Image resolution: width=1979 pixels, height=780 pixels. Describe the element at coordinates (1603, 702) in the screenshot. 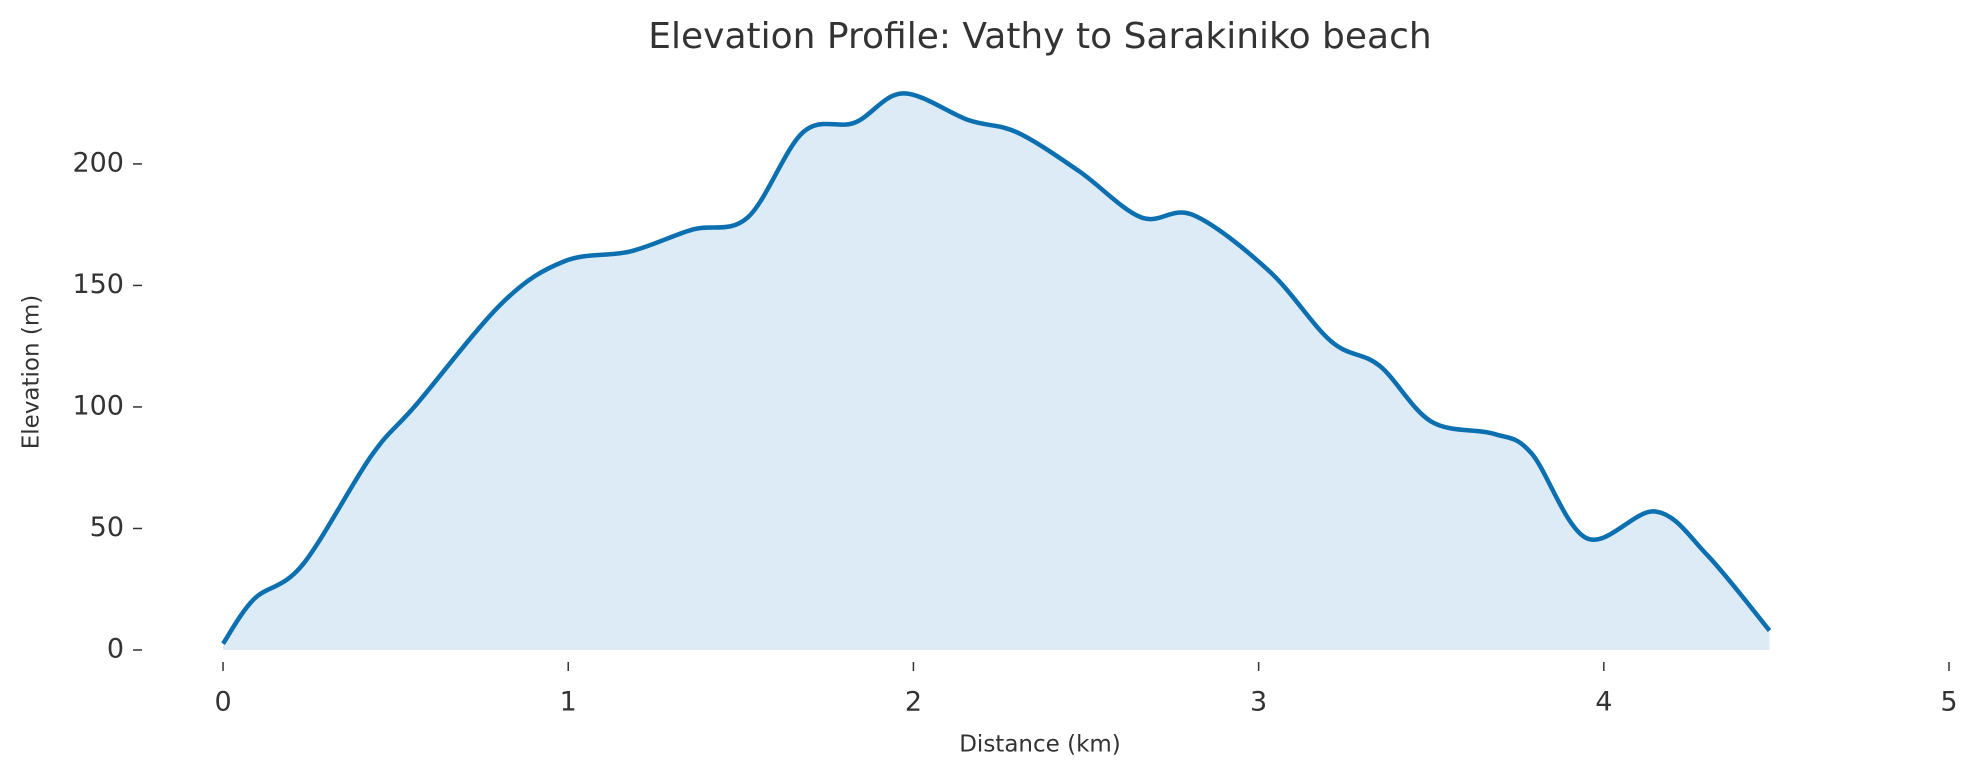

I see `x-tick-label: 4` at that location.